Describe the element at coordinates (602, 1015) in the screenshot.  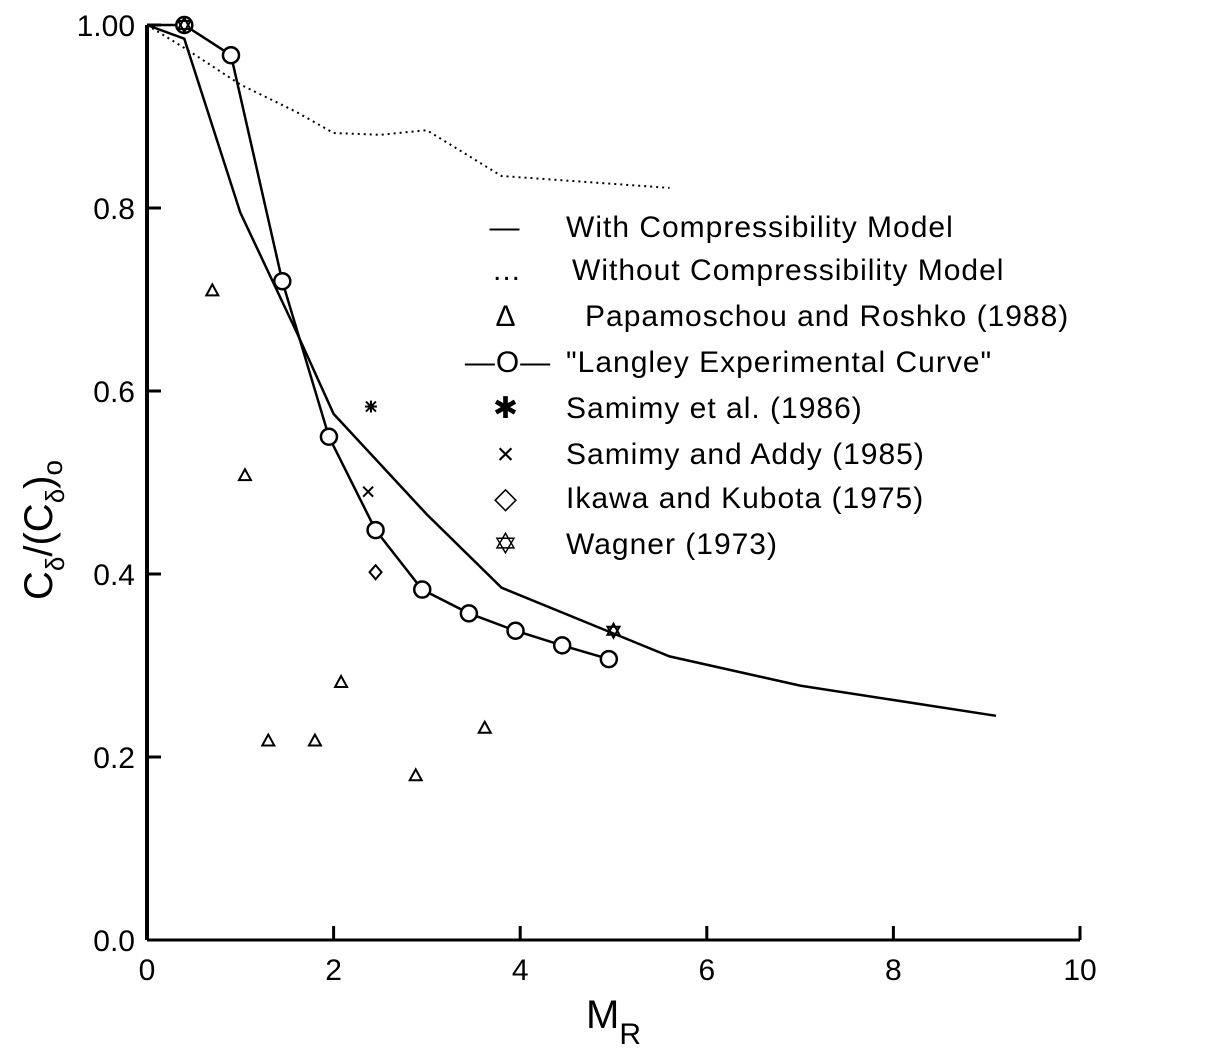
I see `x-axis-title-main: M` at that location.